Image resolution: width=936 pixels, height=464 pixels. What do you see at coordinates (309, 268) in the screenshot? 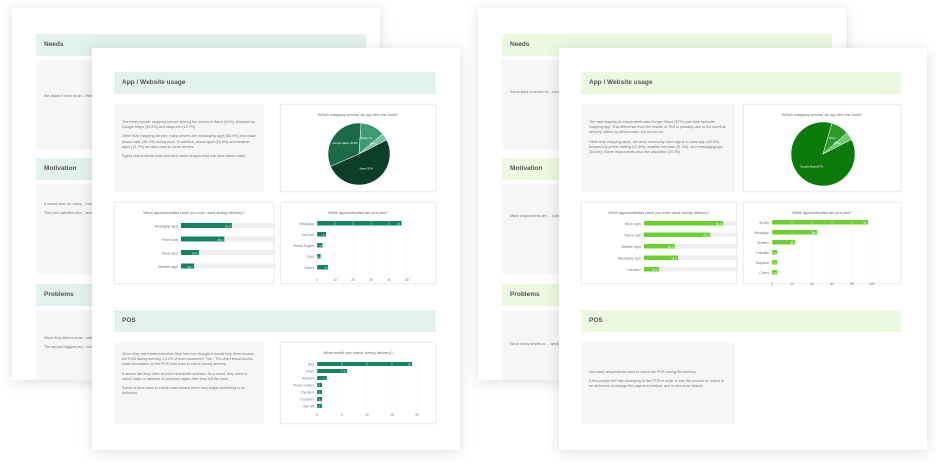
I see `bar-label-4: Others` at bounding box center [309, 268].